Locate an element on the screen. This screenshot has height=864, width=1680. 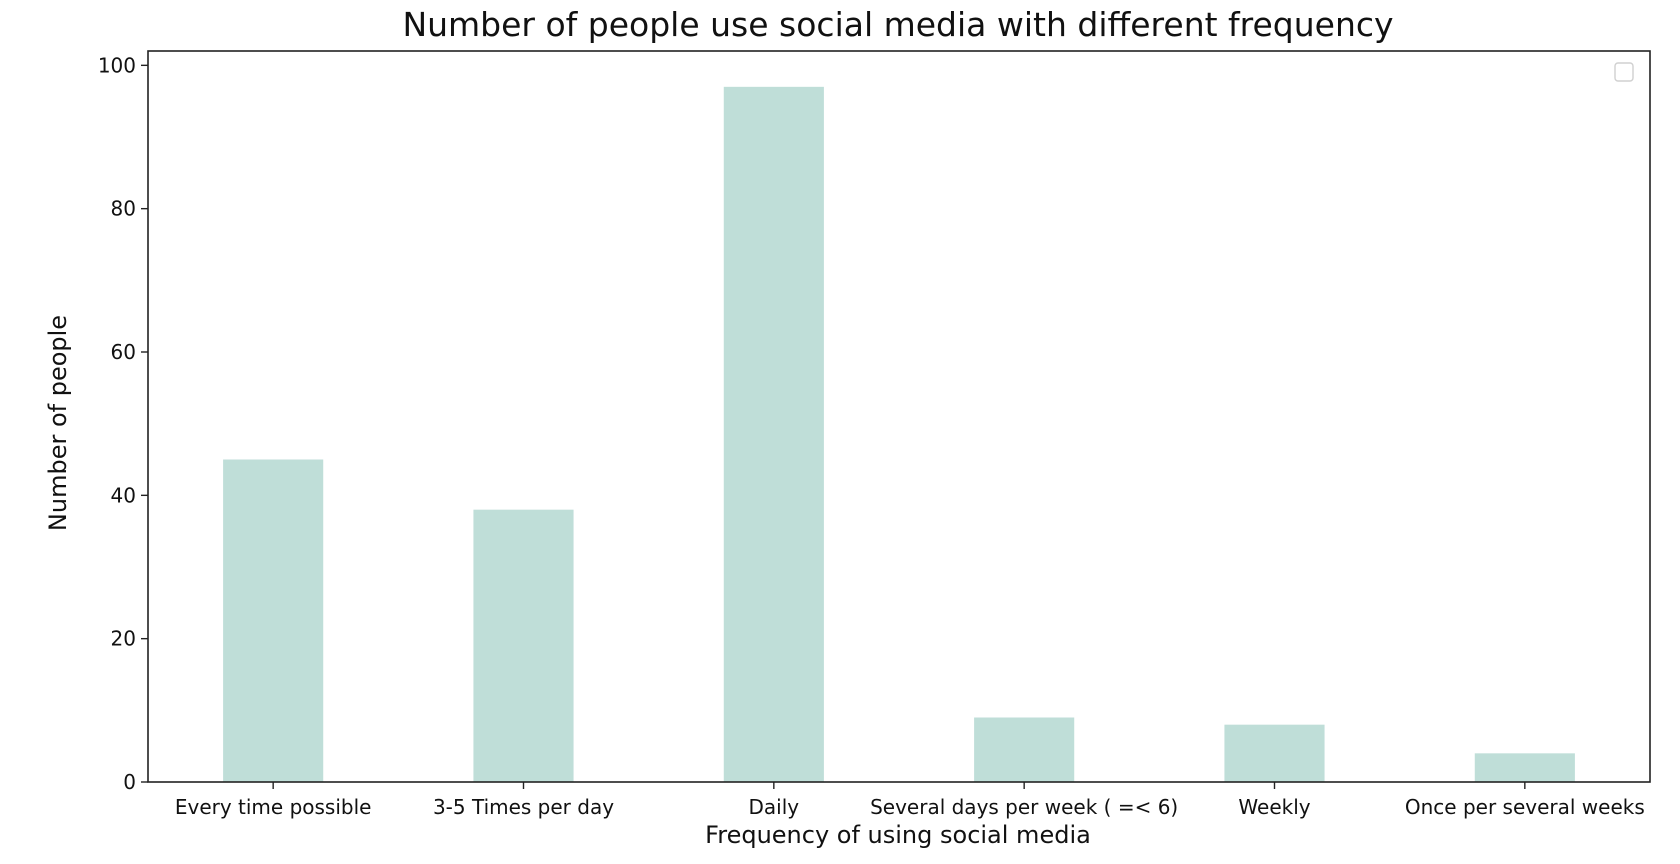
x-tick-label-1: 3-5 Times per day is located at coordinates (523, 807).